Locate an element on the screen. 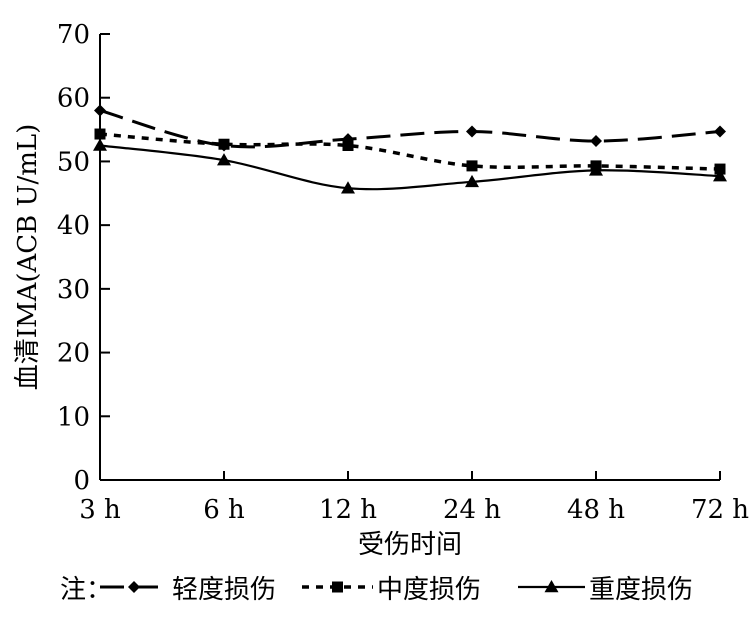 The image size is (755, 625). y-tick-label: 60 is located at coordinates (73, 99).